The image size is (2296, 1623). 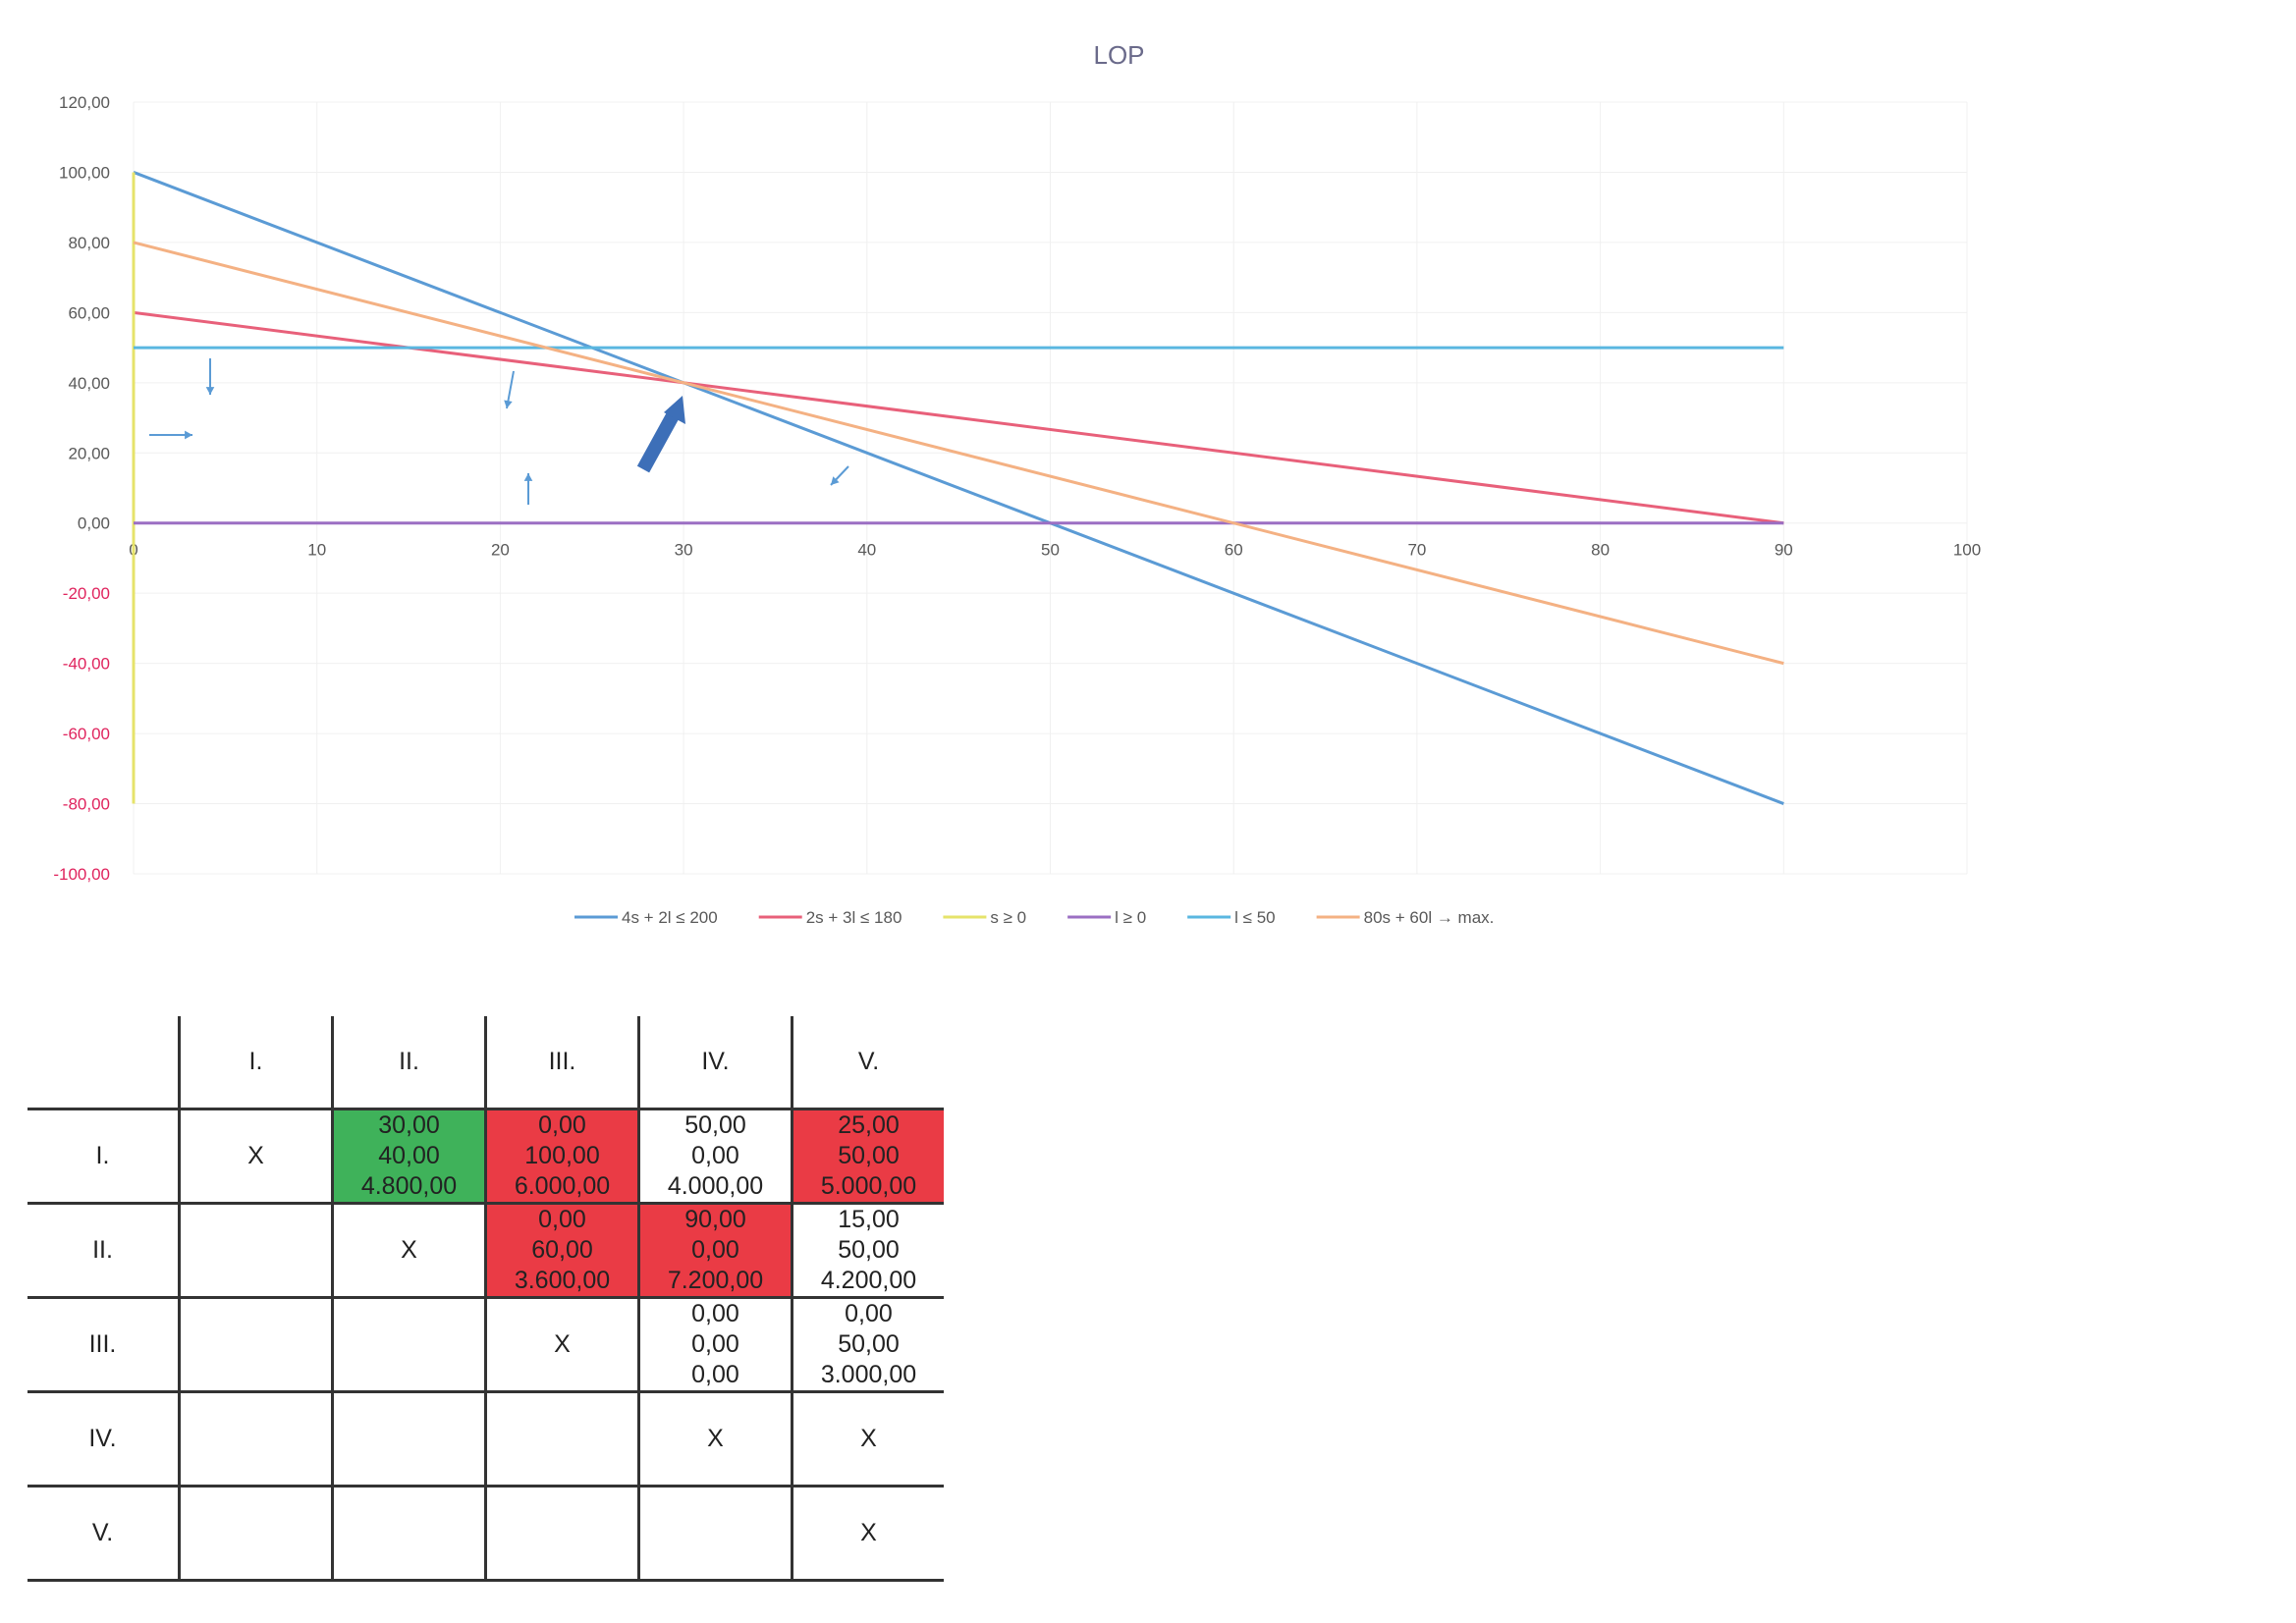 I want to click on optimum-arrow, so click(x=659, y=439).